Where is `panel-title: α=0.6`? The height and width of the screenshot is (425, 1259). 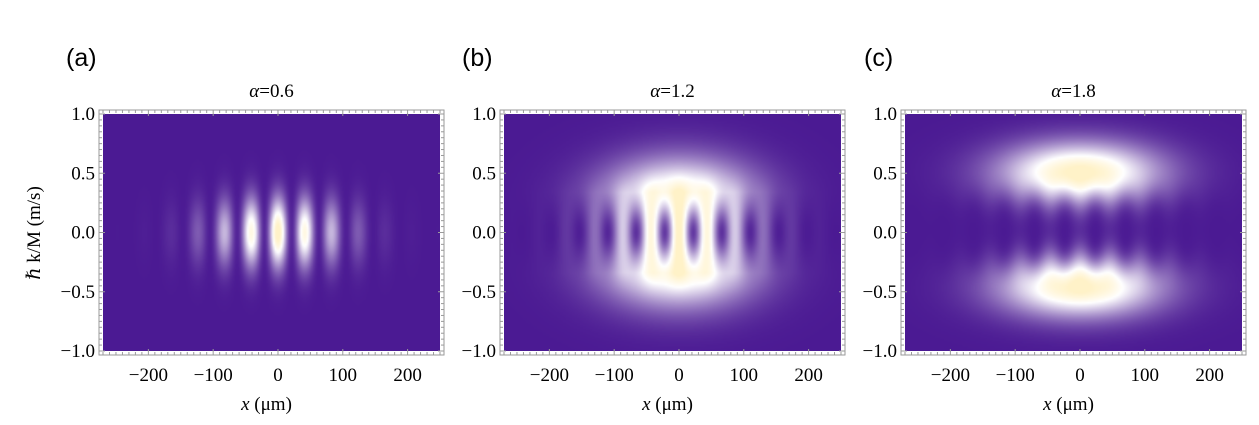
panel-title: α=0.6 is located at coordinates (271, 91).